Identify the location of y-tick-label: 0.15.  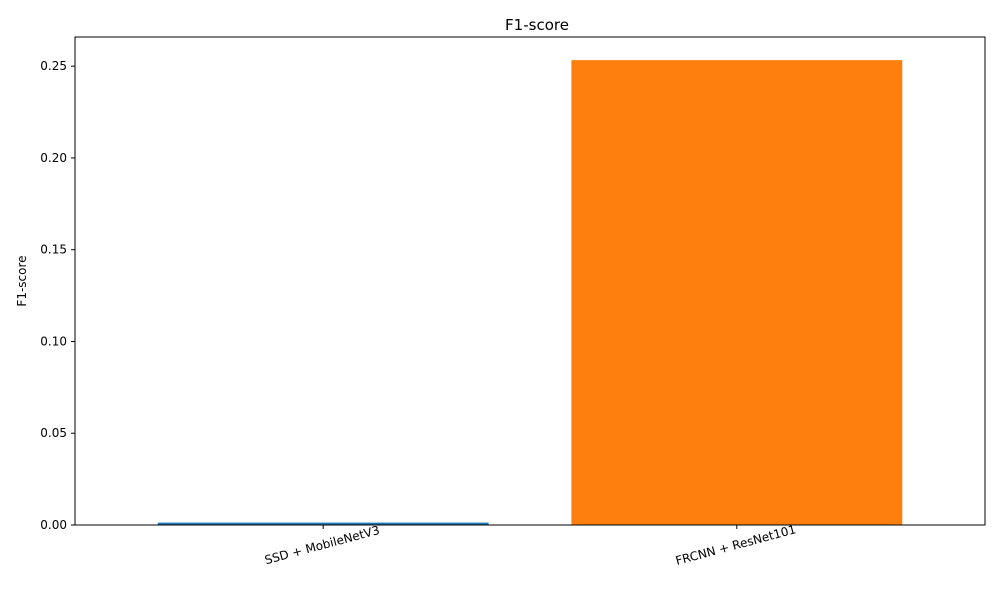
(53, 250).